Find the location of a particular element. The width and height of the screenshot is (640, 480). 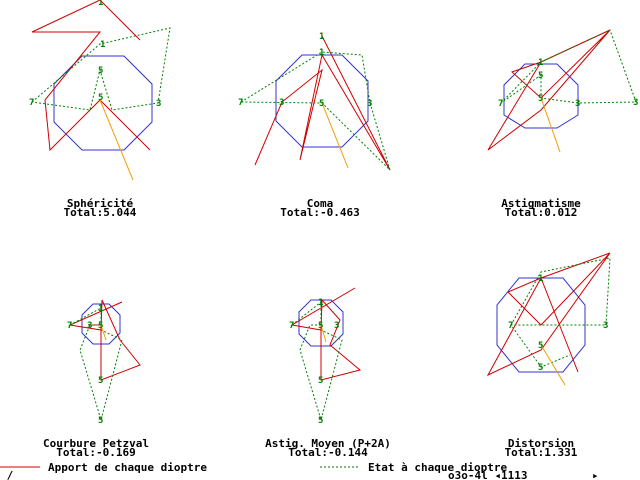

panel-title: Distorsion is located at coordinates (541, 443).